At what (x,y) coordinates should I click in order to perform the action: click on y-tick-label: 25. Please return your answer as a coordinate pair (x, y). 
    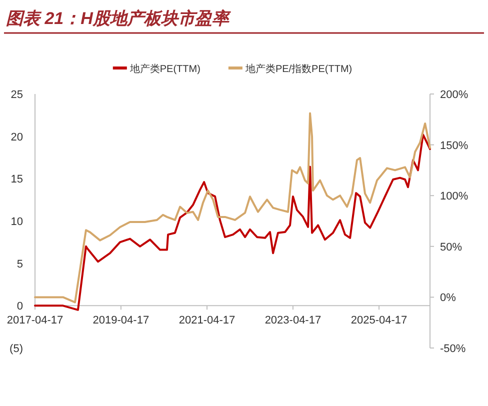
    Looking at the image, I should click on (16, 95).